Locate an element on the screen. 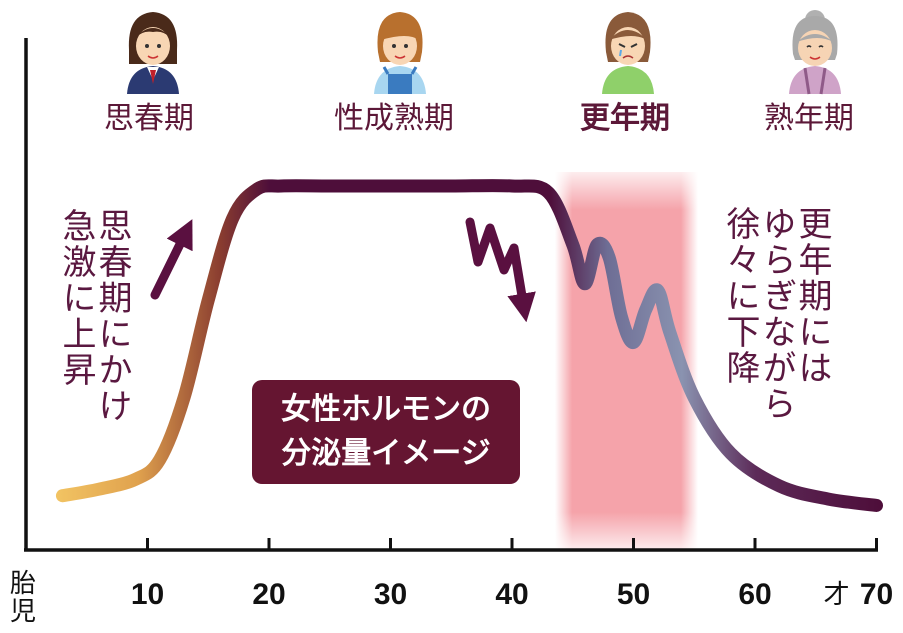 The height and width of the screenshot is (633, 903). rise-annotation-line-1: 思春期にかけ is located at coordinates (112, 316).